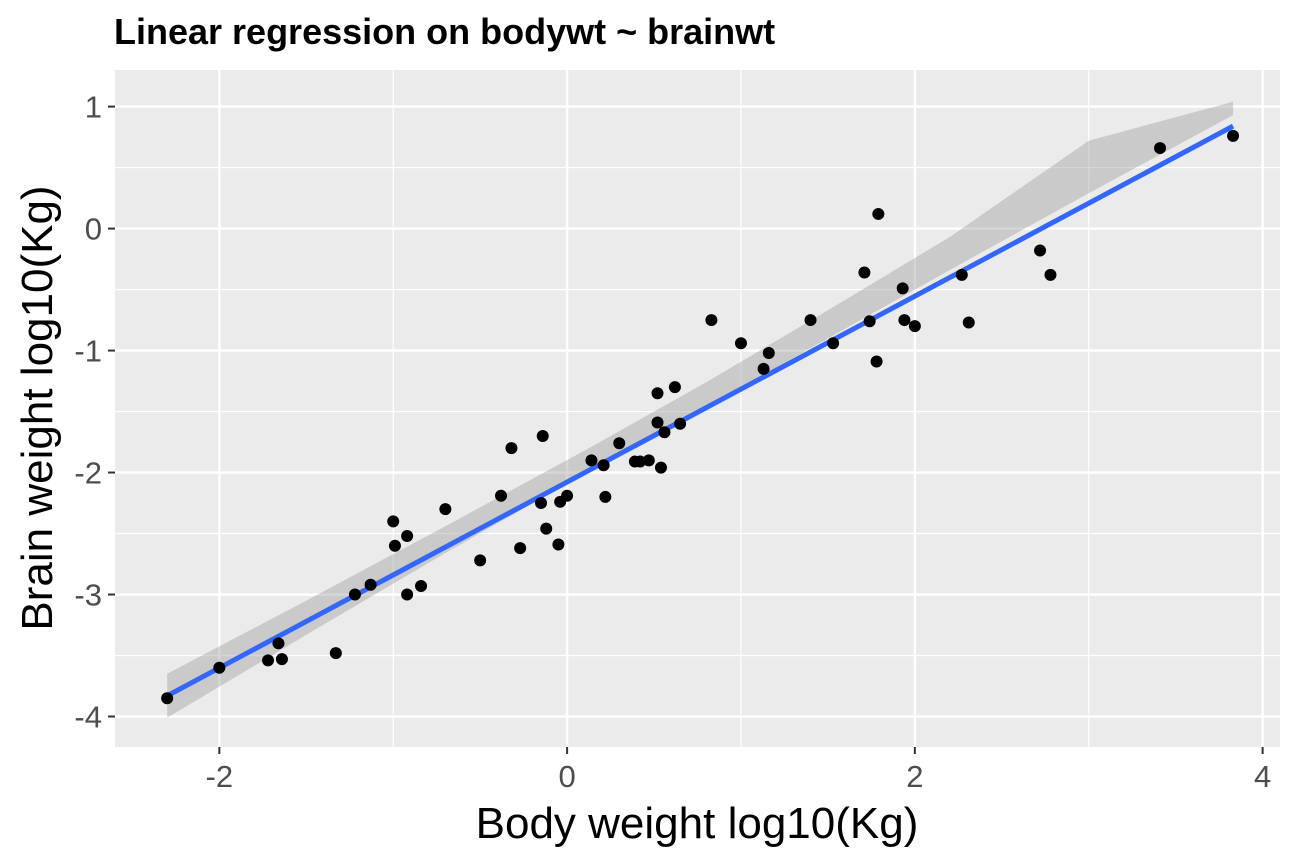 The image size is (1296, 864). Describe the element at coordinates (88, 473) in the screenshot. I see `y-tick-label: -2` at that location.